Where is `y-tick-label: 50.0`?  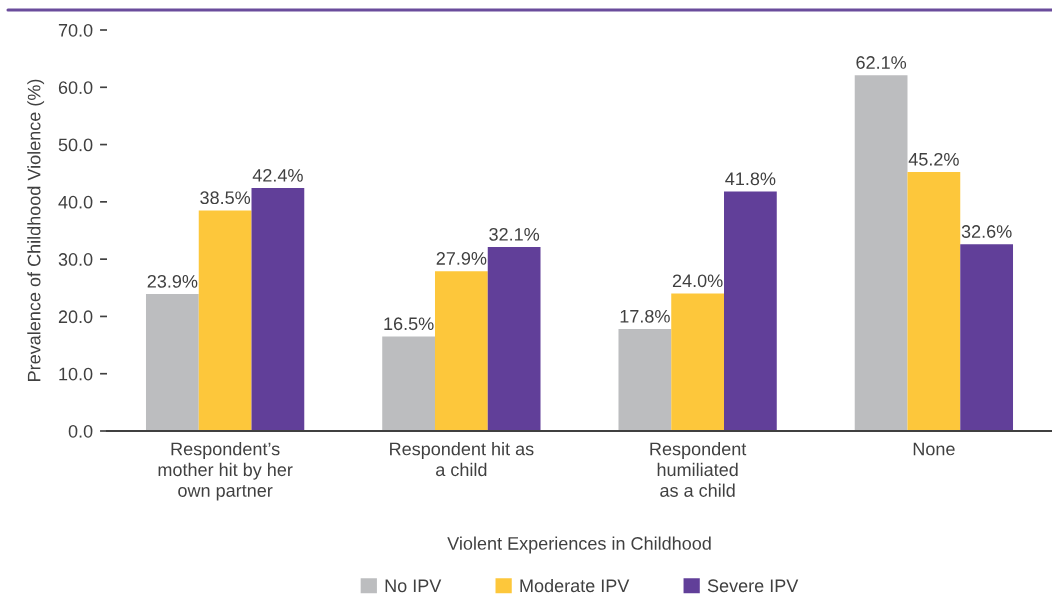
y-tick-label: 50.0 is located at coordinates (75, 145).